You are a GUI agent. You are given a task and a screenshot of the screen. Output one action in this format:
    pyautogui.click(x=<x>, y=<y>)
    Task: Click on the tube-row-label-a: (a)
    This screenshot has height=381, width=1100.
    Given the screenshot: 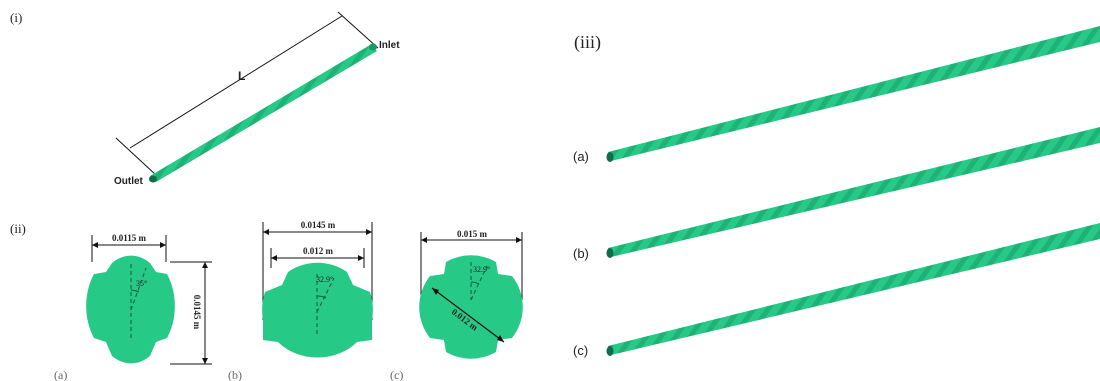 What is the action you would take?
    pyautogui.click(x=581, y=156)
    